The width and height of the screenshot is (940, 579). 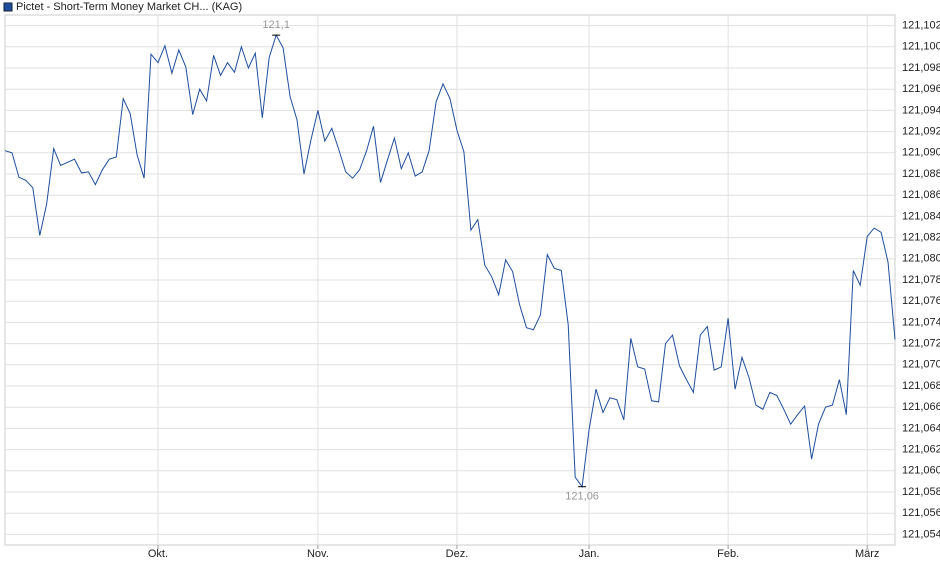 I want to click on x-tick-label: Dez., so click(x=457, y=554).